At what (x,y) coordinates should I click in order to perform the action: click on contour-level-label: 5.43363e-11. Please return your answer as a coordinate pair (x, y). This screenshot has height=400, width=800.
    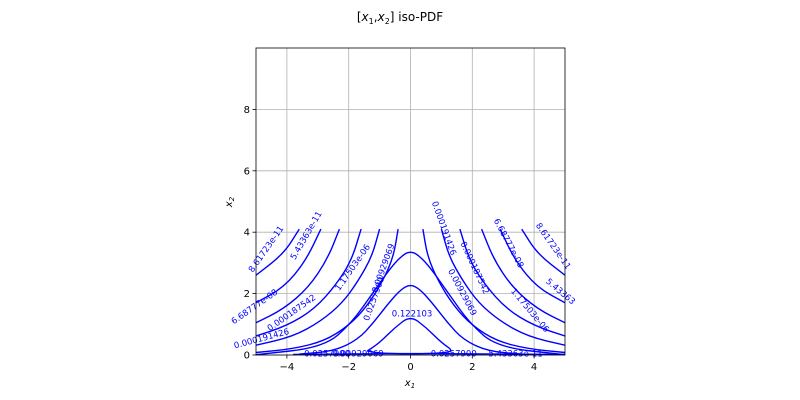
    Looking at the image, I should click on (515, 355).